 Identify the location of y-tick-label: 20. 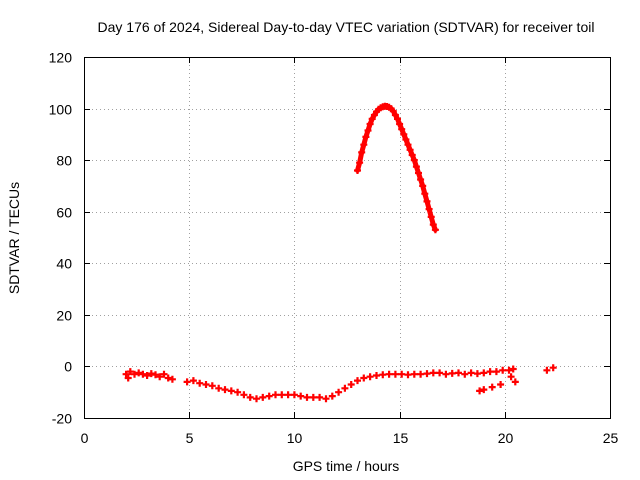
(64, 316).